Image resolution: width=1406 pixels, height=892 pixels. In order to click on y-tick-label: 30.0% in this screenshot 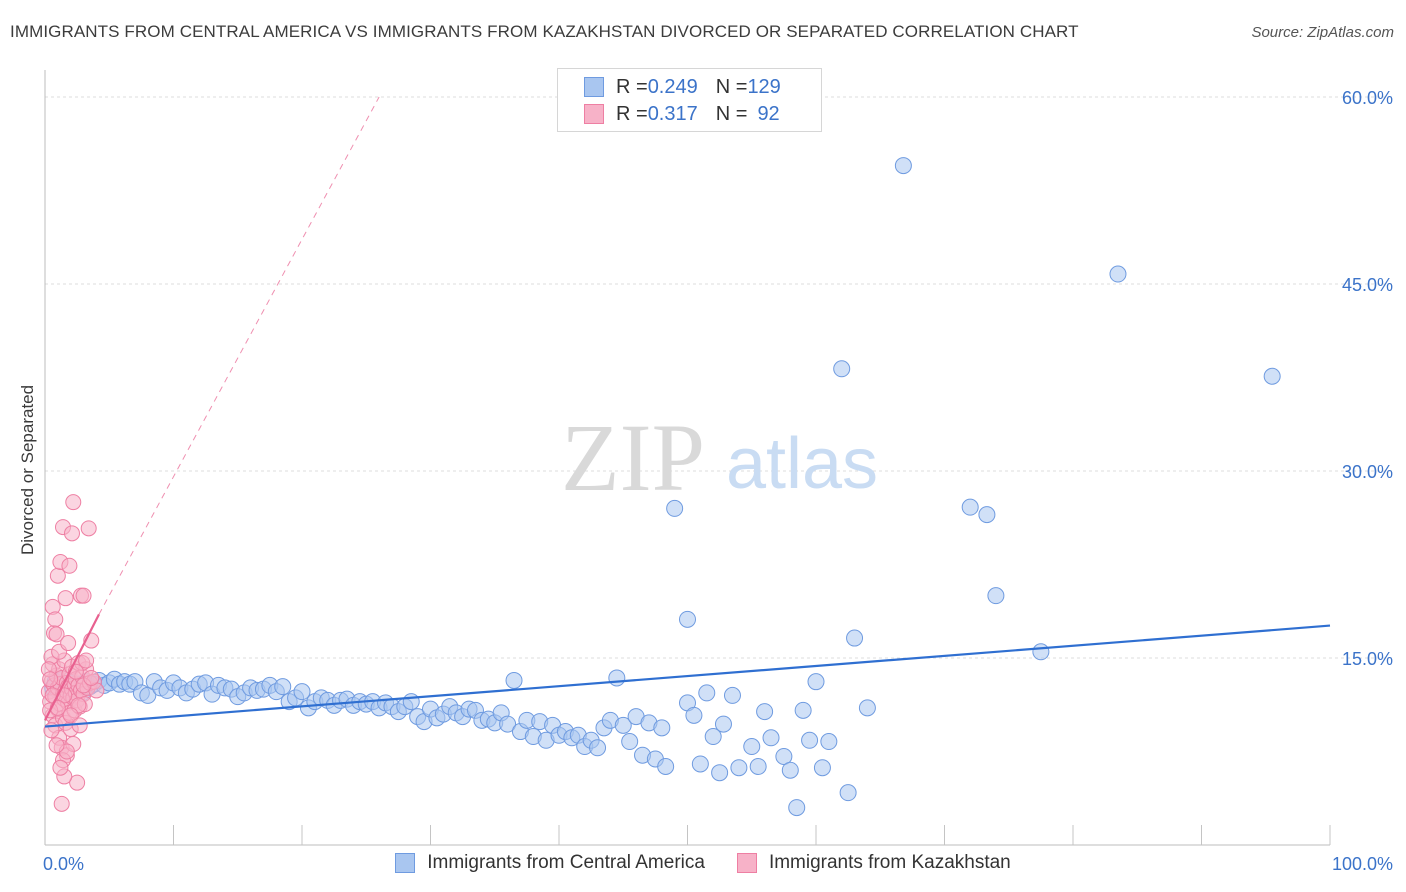, I will do `click(1367, 472)`.